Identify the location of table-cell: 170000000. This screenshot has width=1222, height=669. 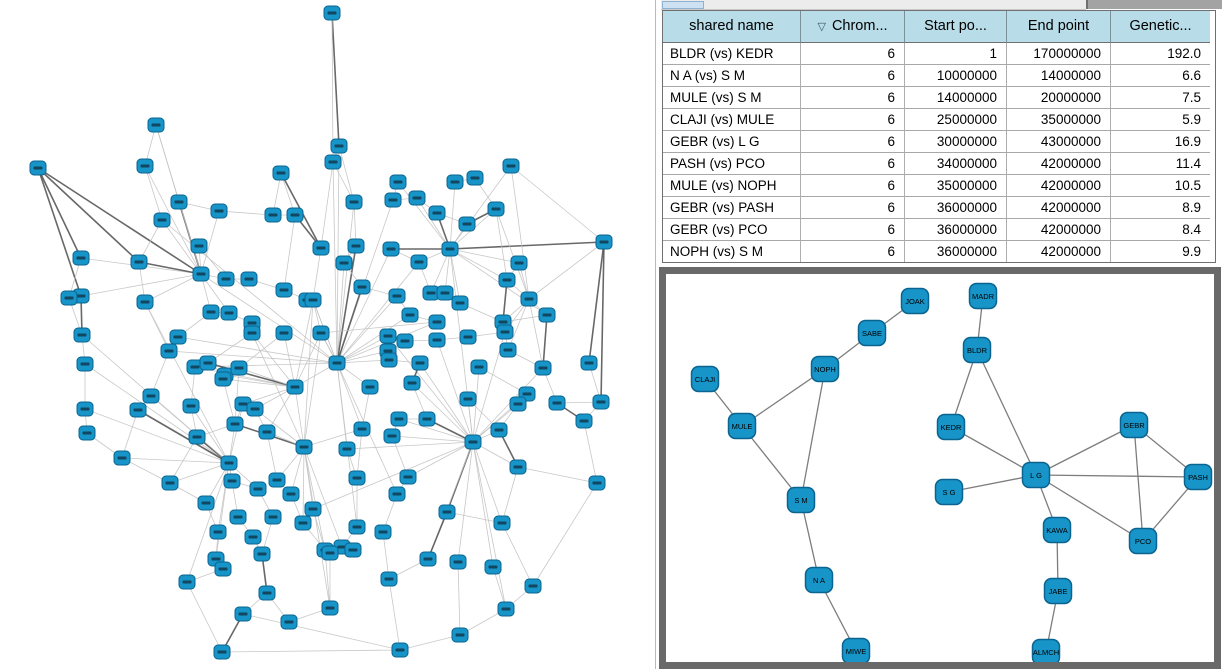
(1059, 54).